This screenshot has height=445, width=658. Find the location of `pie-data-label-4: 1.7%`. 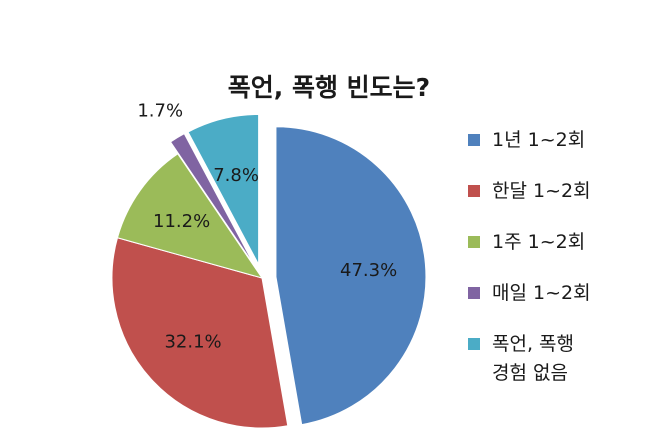

pie-data-label-4: 1.7% is located at coordinates (160, 110).